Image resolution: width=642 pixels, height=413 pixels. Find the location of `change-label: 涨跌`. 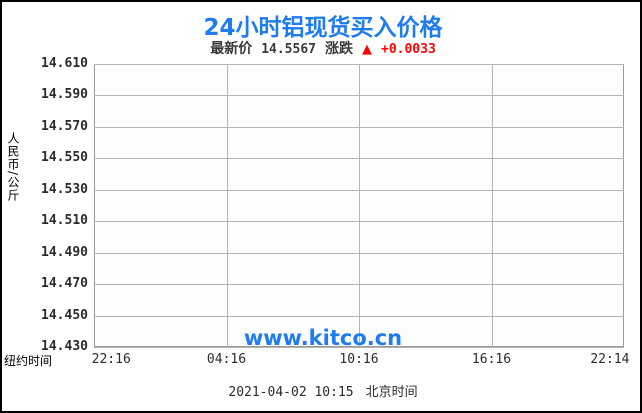

change-label: 涨跌 is located at coordinates (339, 49).